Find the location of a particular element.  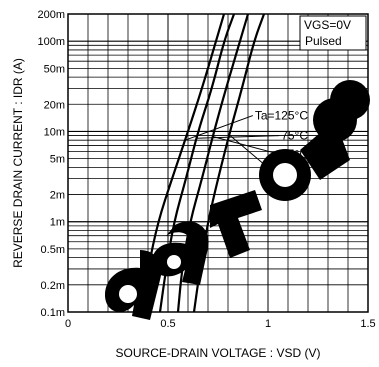

x-tick-label: 1 is located at coordinates (268, 324).